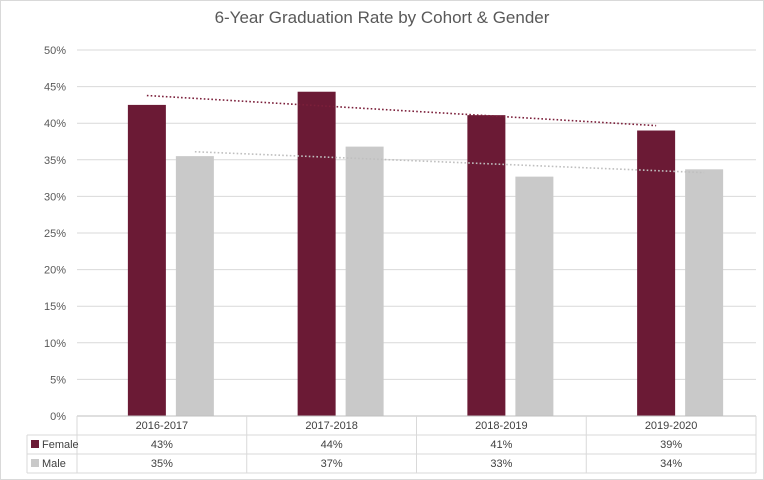 This screenshot has width=764, height=480. I want to click on y-tick-label: 0%, so click(58, 417).